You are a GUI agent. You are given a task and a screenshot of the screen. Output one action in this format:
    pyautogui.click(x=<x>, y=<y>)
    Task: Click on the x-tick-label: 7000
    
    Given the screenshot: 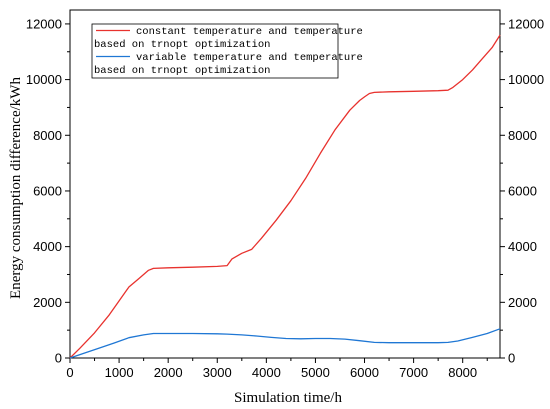 What is the action you would take?
    pyautogui.click(x=413, y=372)
    